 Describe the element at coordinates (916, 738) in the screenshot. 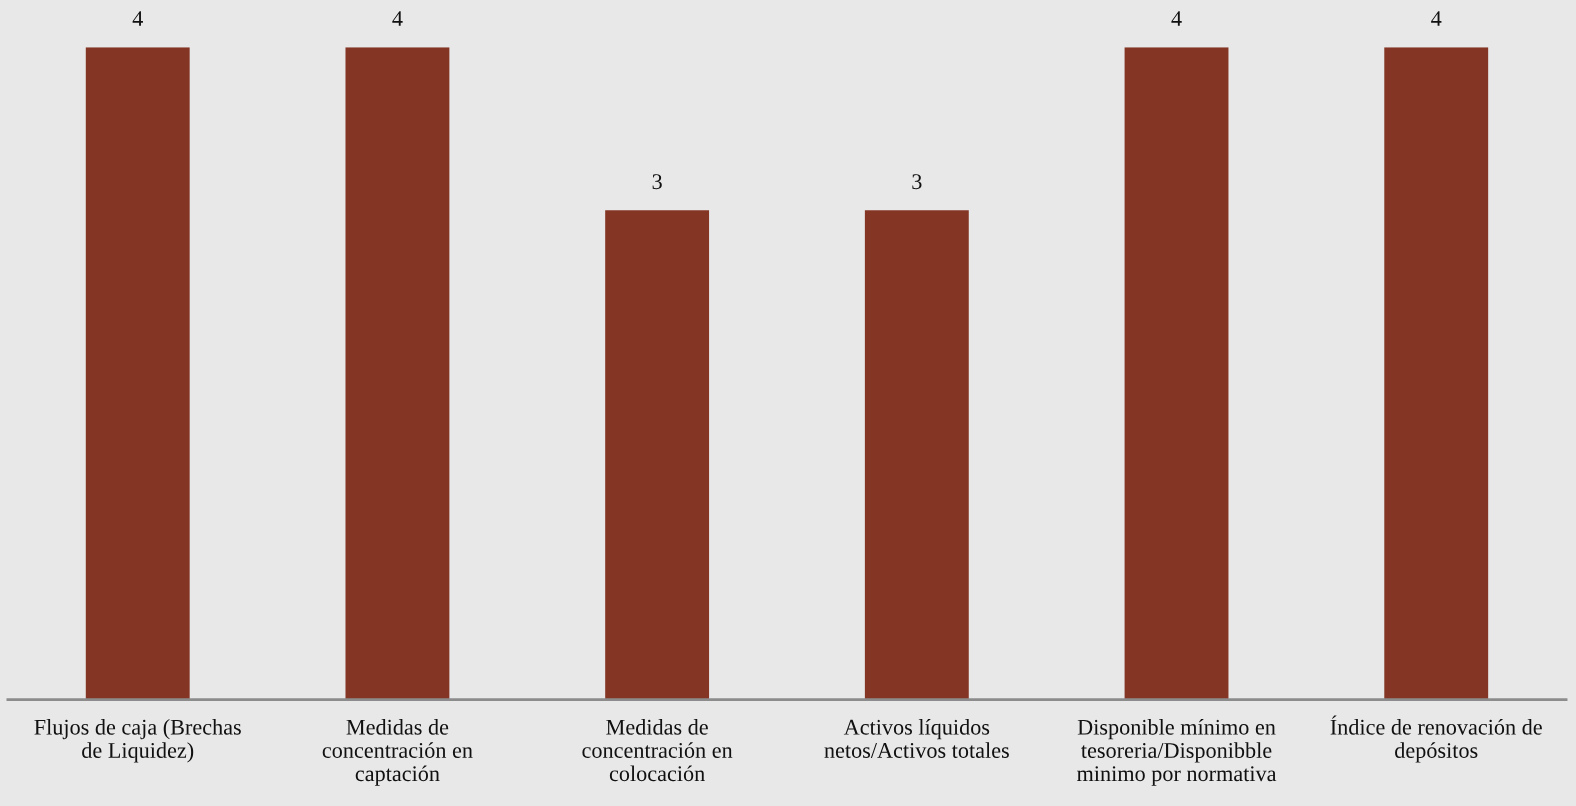

I see `x-tick-label: Activos líquidos netos/Activos totales` at that location.